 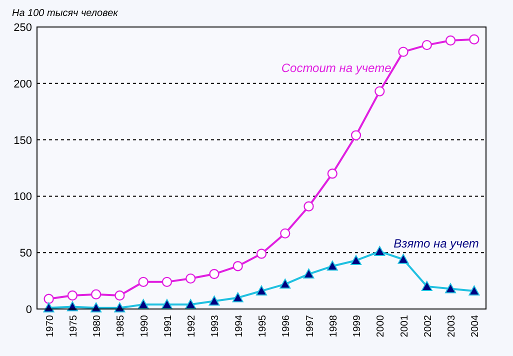 What do you see at coordinates (334, 326) in the screenshot?
I see `x-tick-label: 1998` at bounding box center [334, 326].